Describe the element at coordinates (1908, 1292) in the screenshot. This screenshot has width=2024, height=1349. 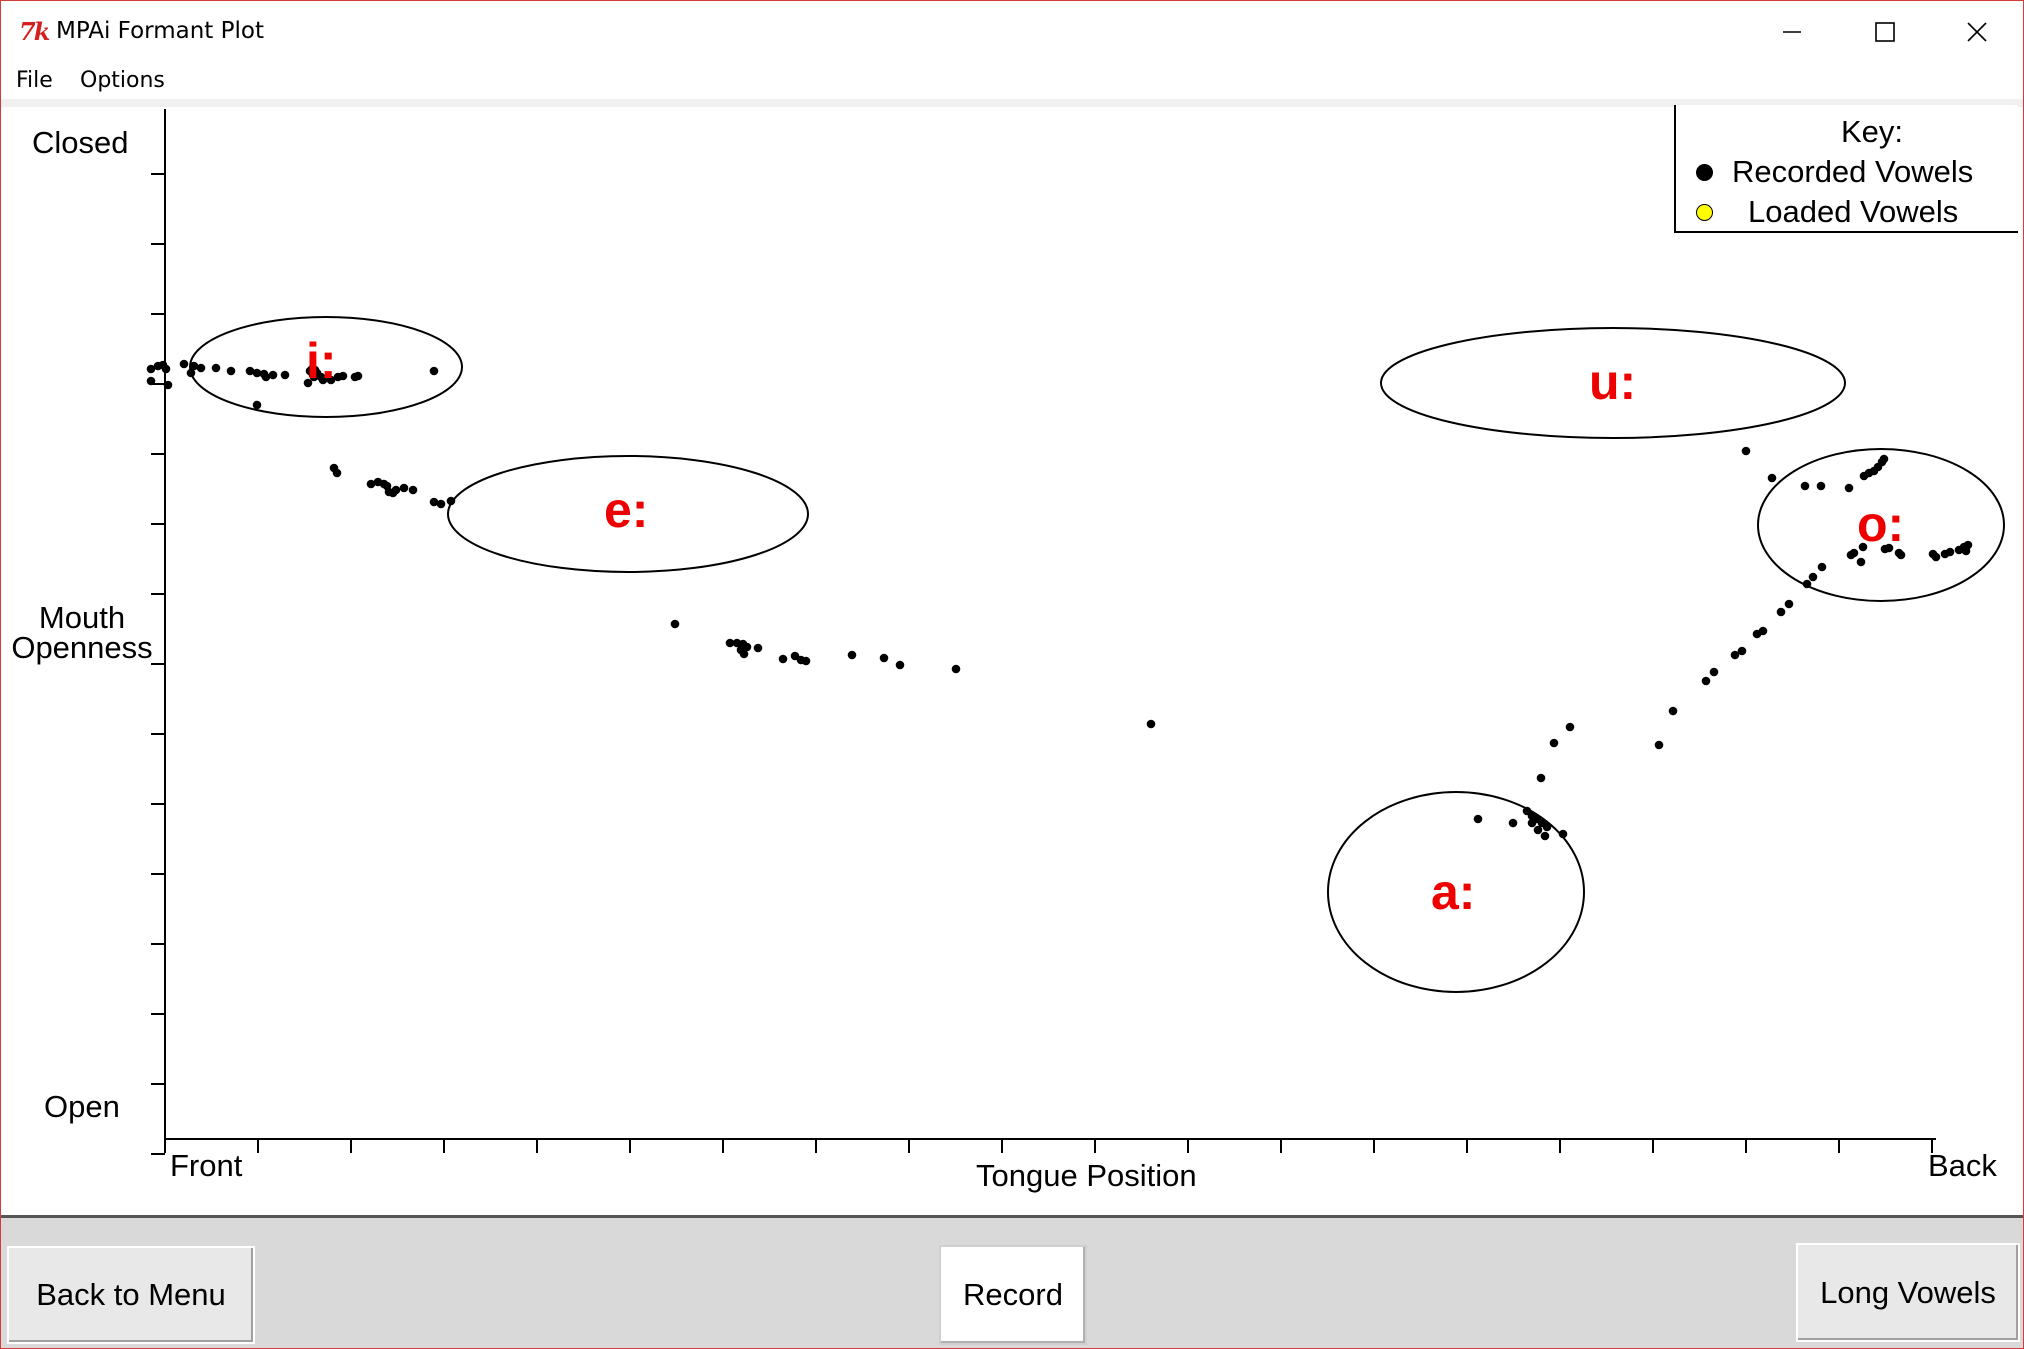
I see `long-vowels-button: Long Vowels` at that location.